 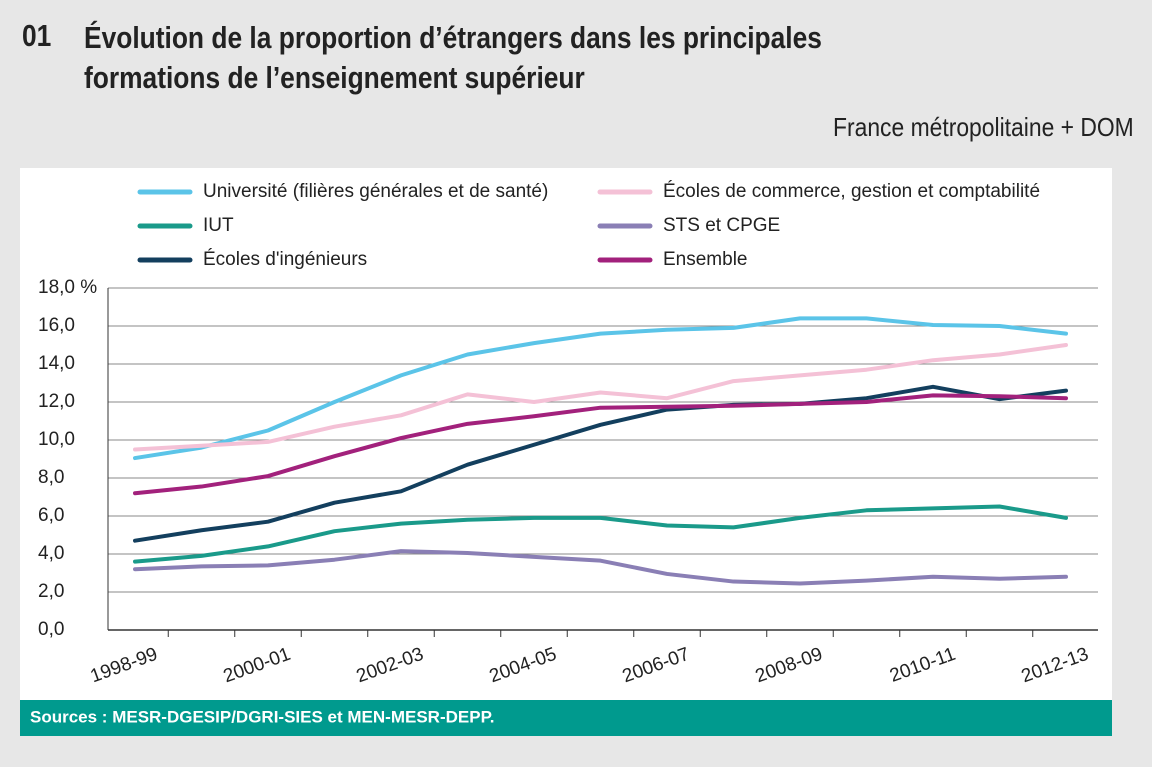 I want to click on y-tick-label: 10,0, so click(x=56, y=439).